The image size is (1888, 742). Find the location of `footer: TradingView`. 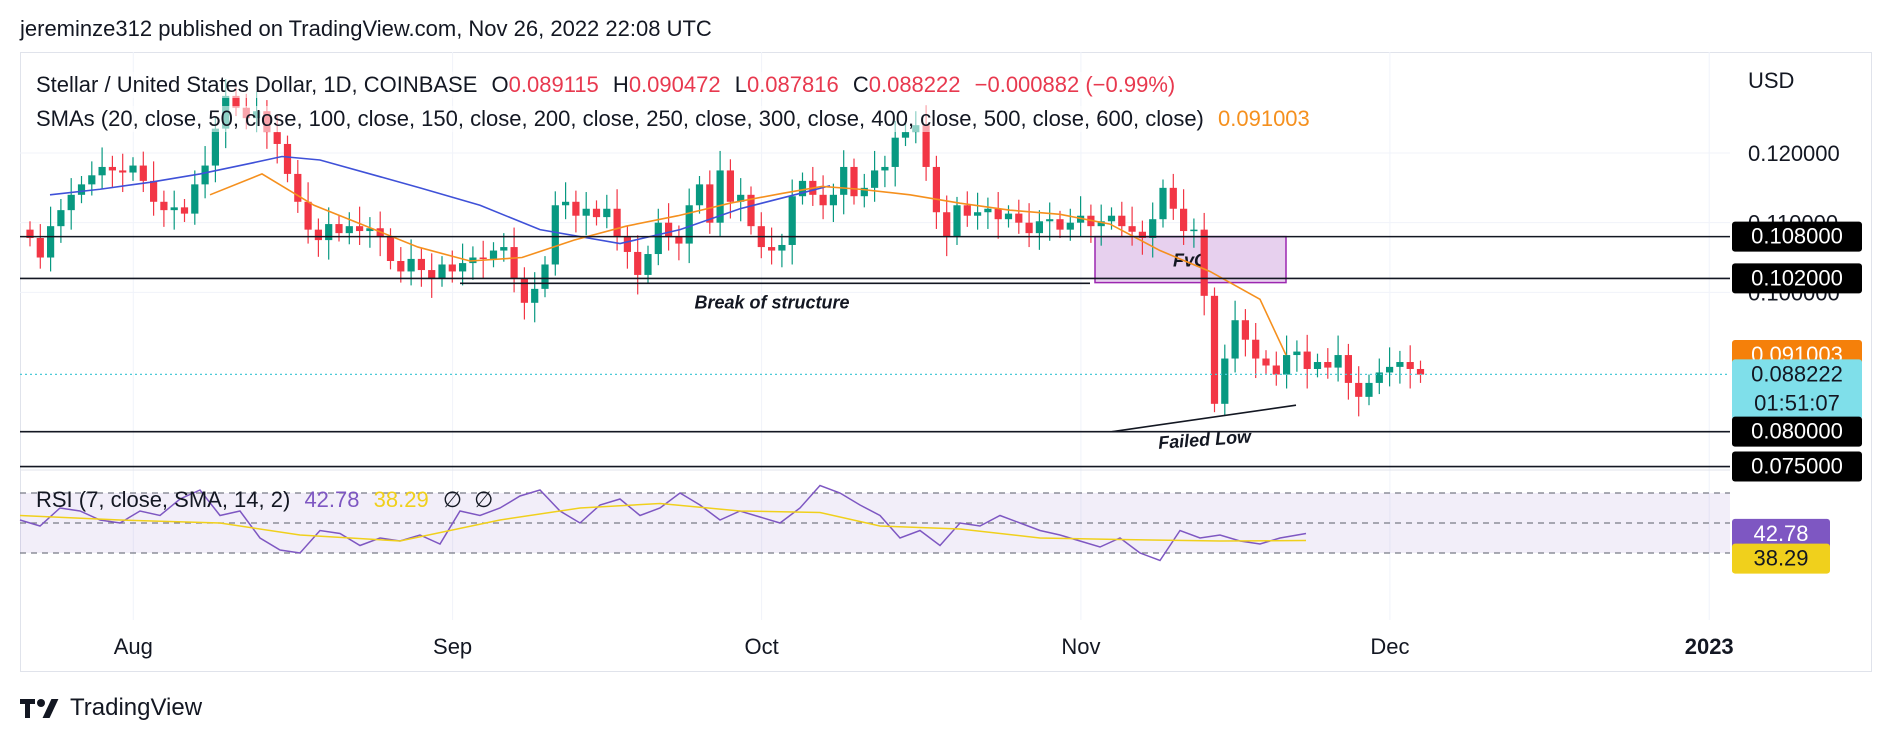

footer: TradingView is located at coordinates (111, 708).